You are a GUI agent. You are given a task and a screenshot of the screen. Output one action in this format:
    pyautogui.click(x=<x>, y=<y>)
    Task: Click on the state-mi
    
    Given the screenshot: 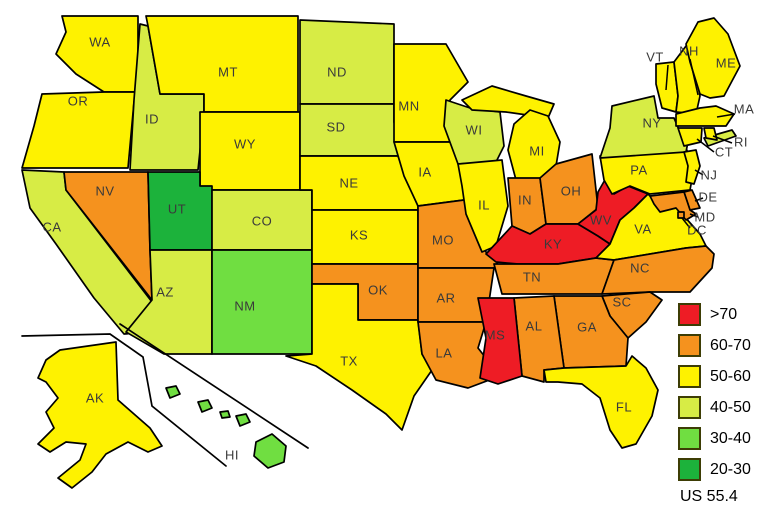 What is the action you would take?
    pyautogui.click(x=534, y=145)
    